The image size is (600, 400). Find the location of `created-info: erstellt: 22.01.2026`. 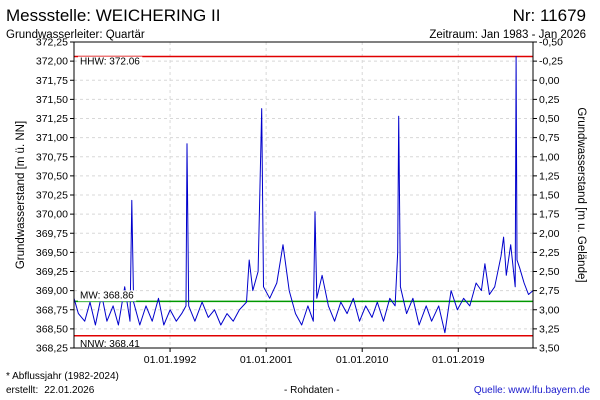

created-info: erstellt: 22.01.2026 is located at coordinates (53, 390).